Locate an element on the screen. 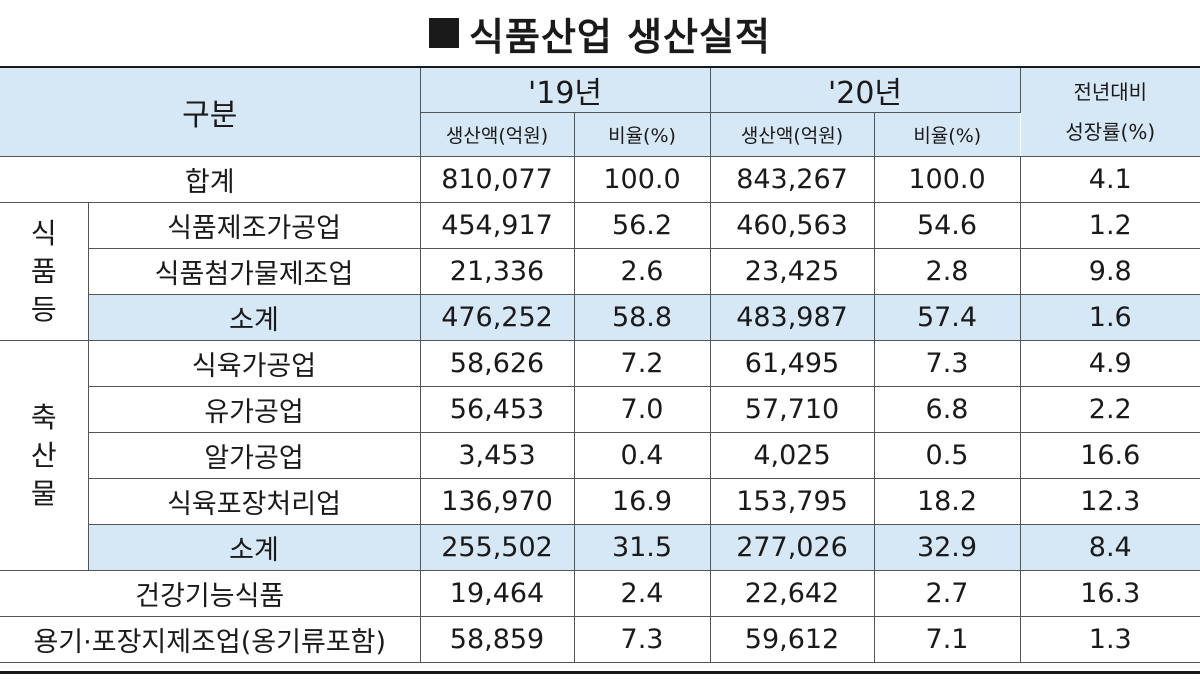  cell-production-2020: 61,495 is located at coordinates (792, 363).